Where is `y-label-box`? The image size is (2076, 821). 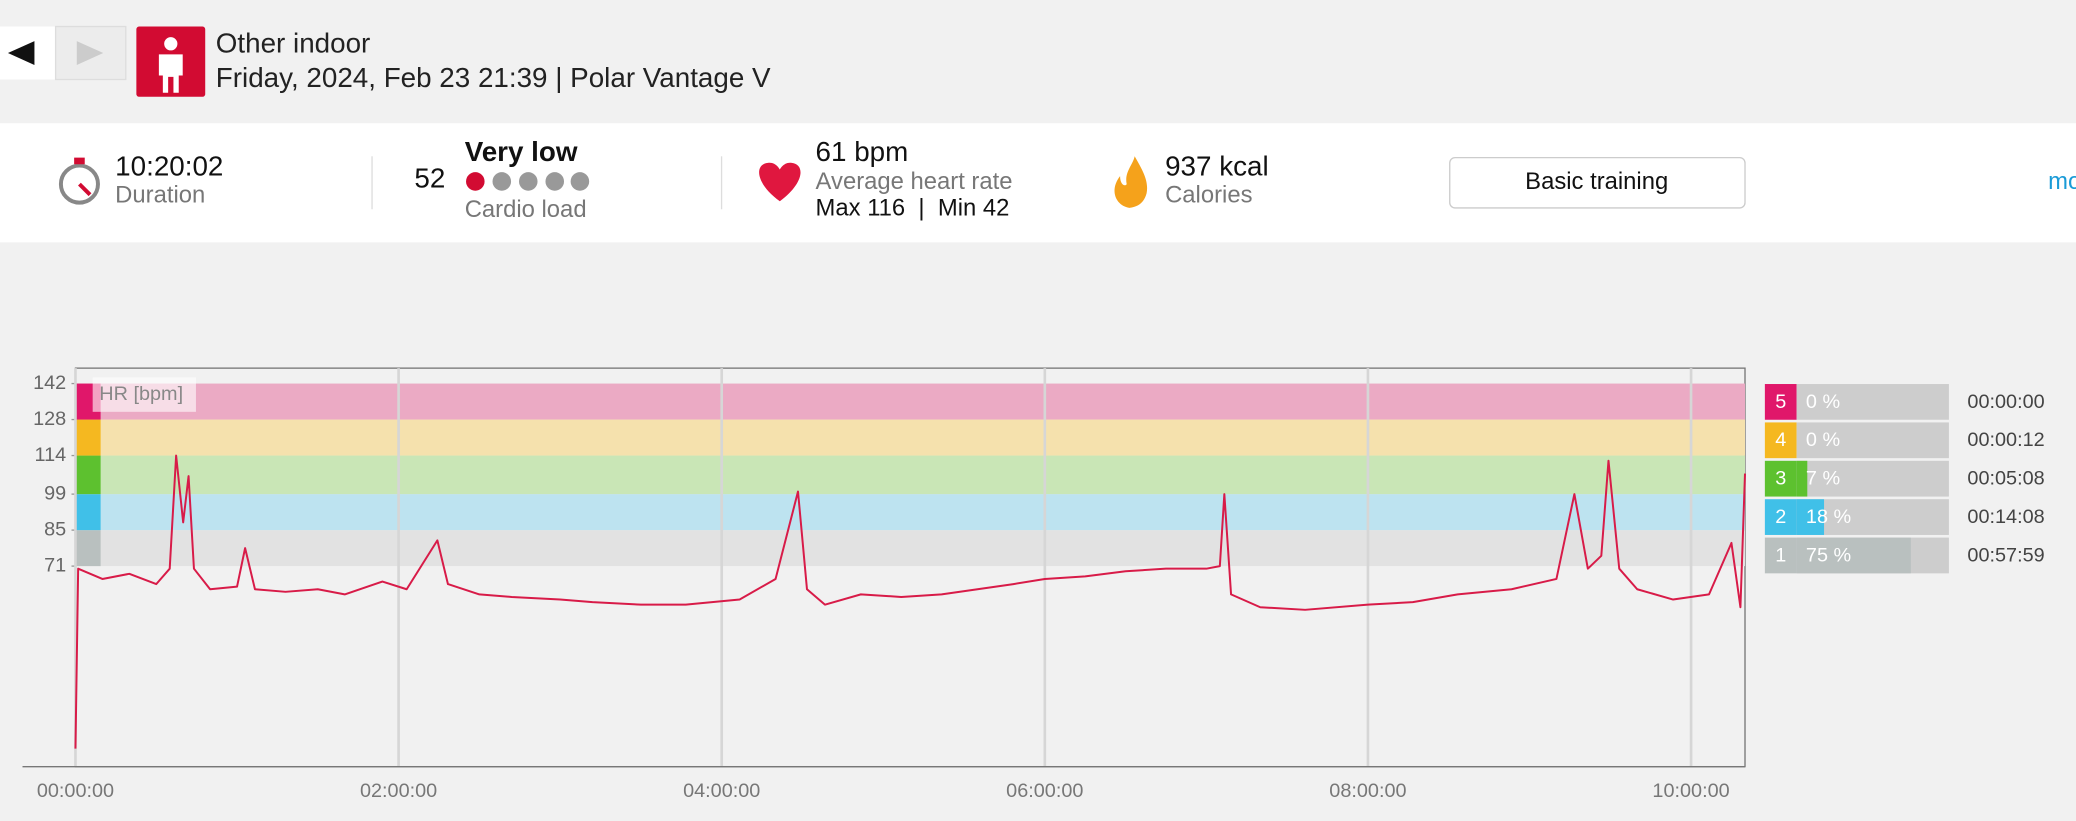 y-label-box is located at coordinates (144, 394).